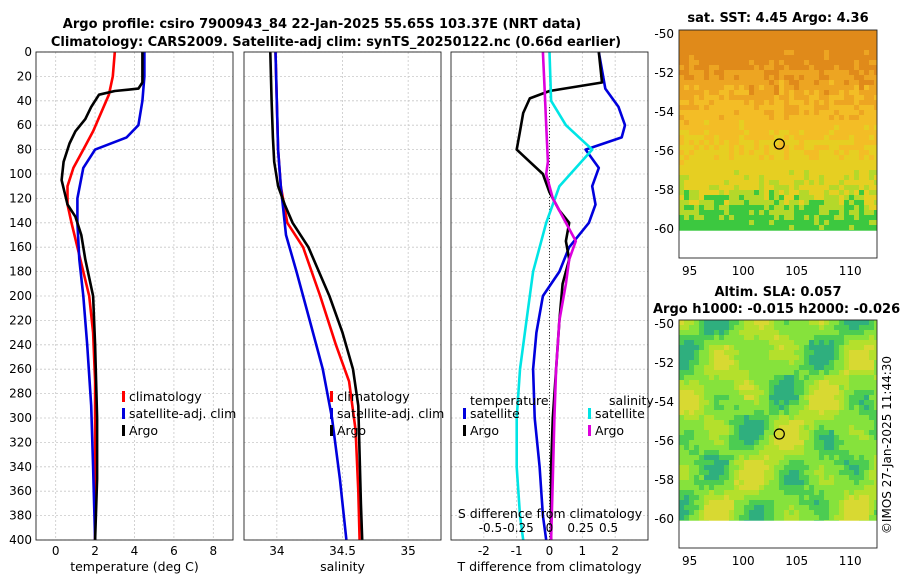 The image size is (900, 580). I want to click on sla-map-title-line1: Altim. SLA: 0.057, so click(778, 292).